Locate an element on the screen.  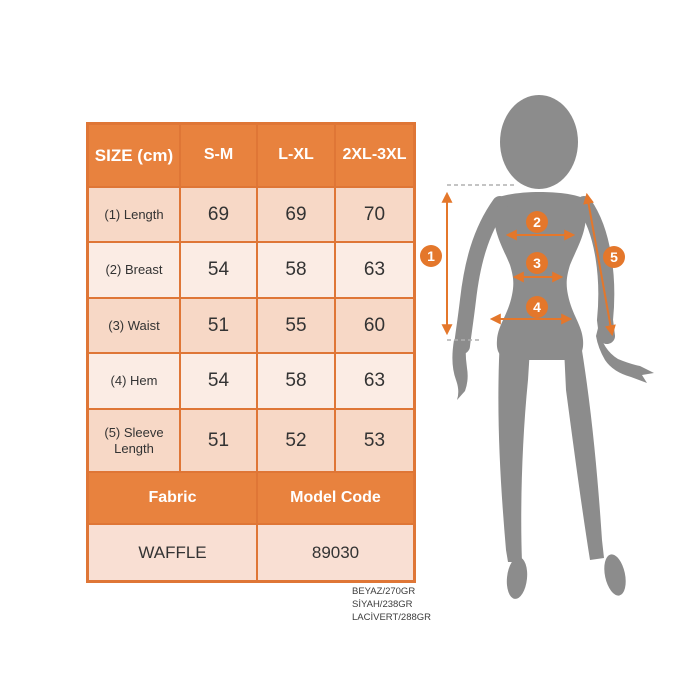
row-label-breast: (2) Breast is located at coordinates (134, 270).